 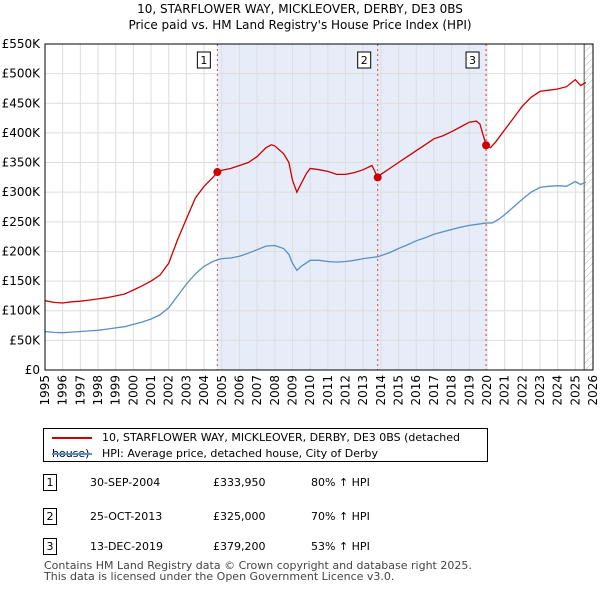 What do you see at coordinates (416, 390) in the screenshot?
I see `x-tick-label: 2016` at bounding box center [416, 390].